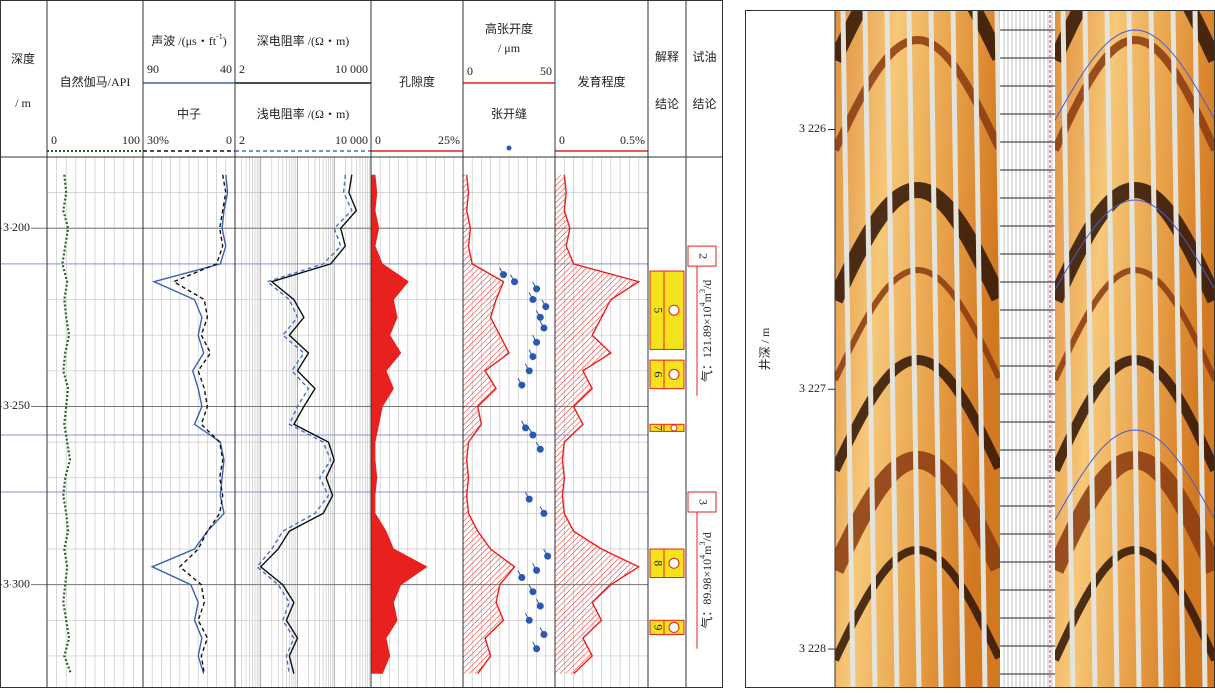  What do you see at coordinates (658, 374) in the screenshot?
I see `layer-label: 6` at bounding box center [658, 374].